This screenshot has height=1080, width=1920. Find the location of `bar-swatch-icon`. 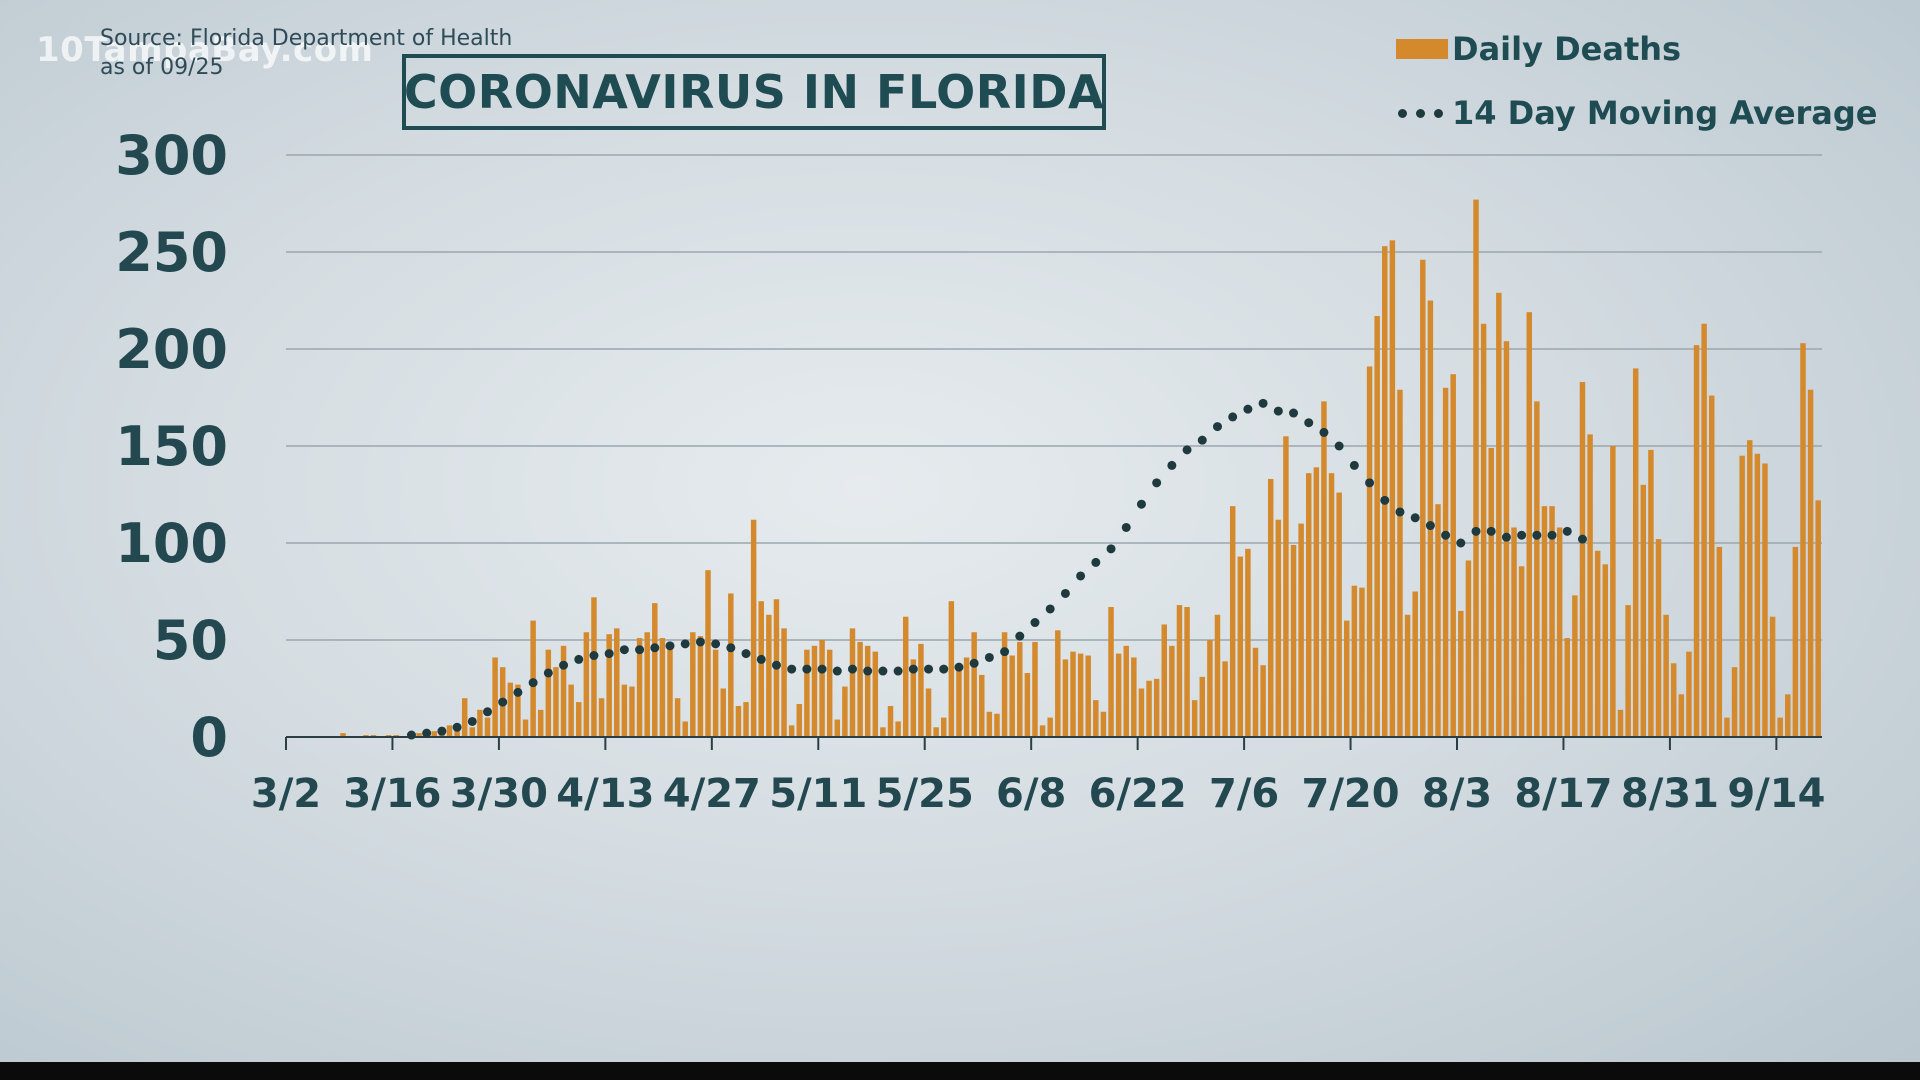

bar-swatch-icon is located at coordinates (1422, 49).